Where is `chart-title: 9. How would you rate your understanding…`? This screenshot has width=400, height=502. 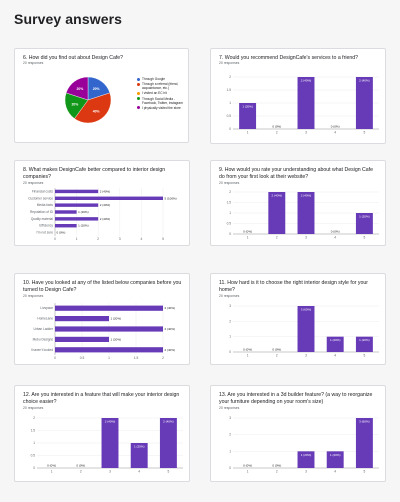 chart-title: 9. How would you rate your understanding… is located at coordinates (296, 173).